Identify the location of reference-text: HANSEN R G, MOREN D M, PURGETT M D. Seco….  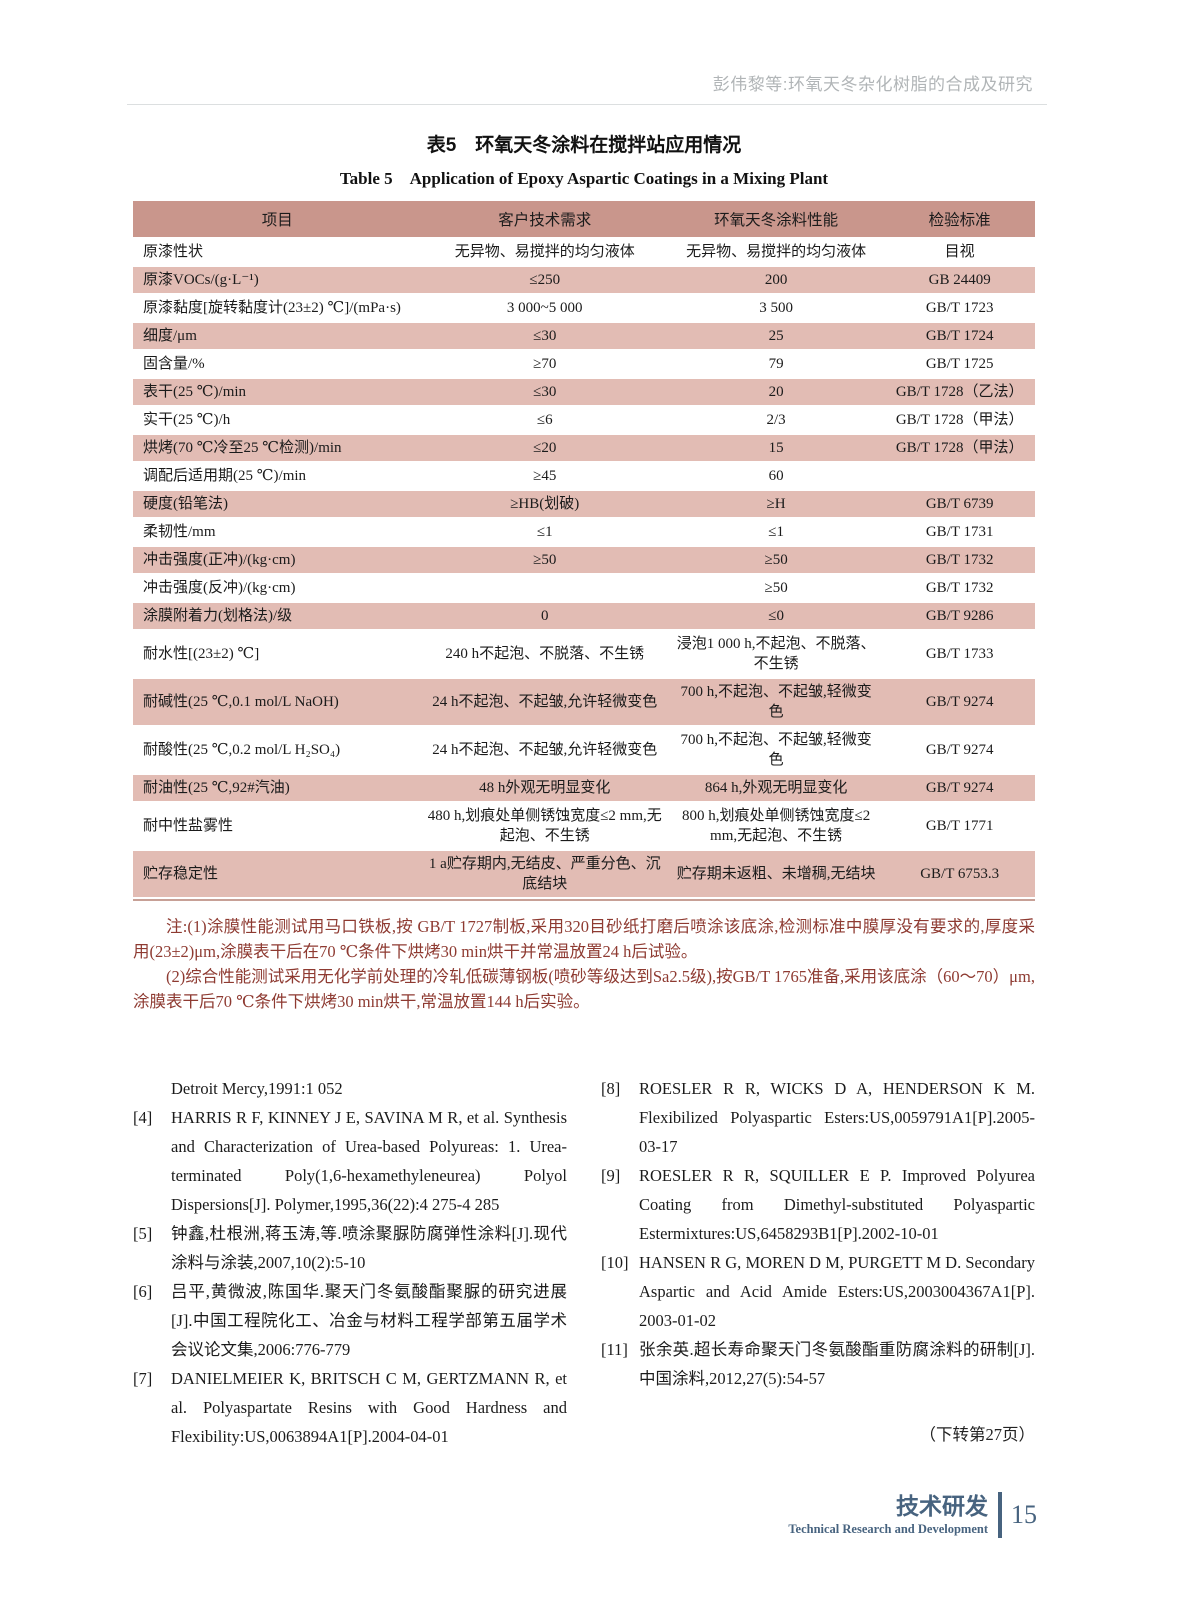
(837, 1291).